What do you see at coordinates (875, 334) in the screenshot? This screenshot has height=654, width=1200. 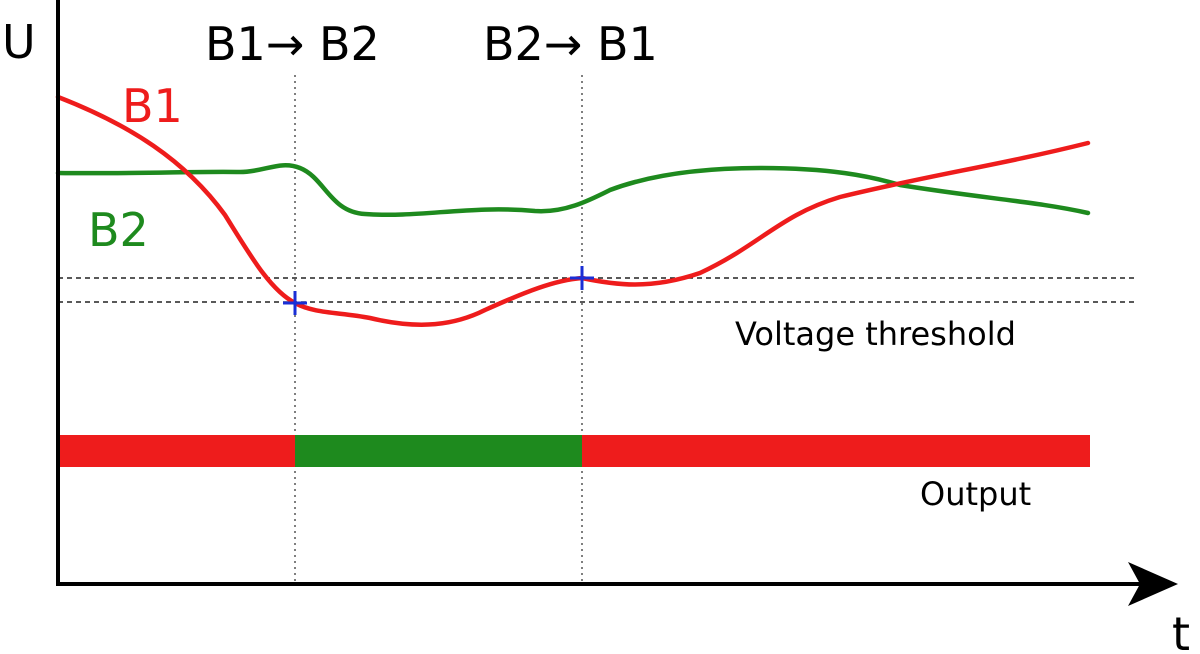 I see `voltage-threshold-label: Voltage threshold` at bounding box center [875, 334].